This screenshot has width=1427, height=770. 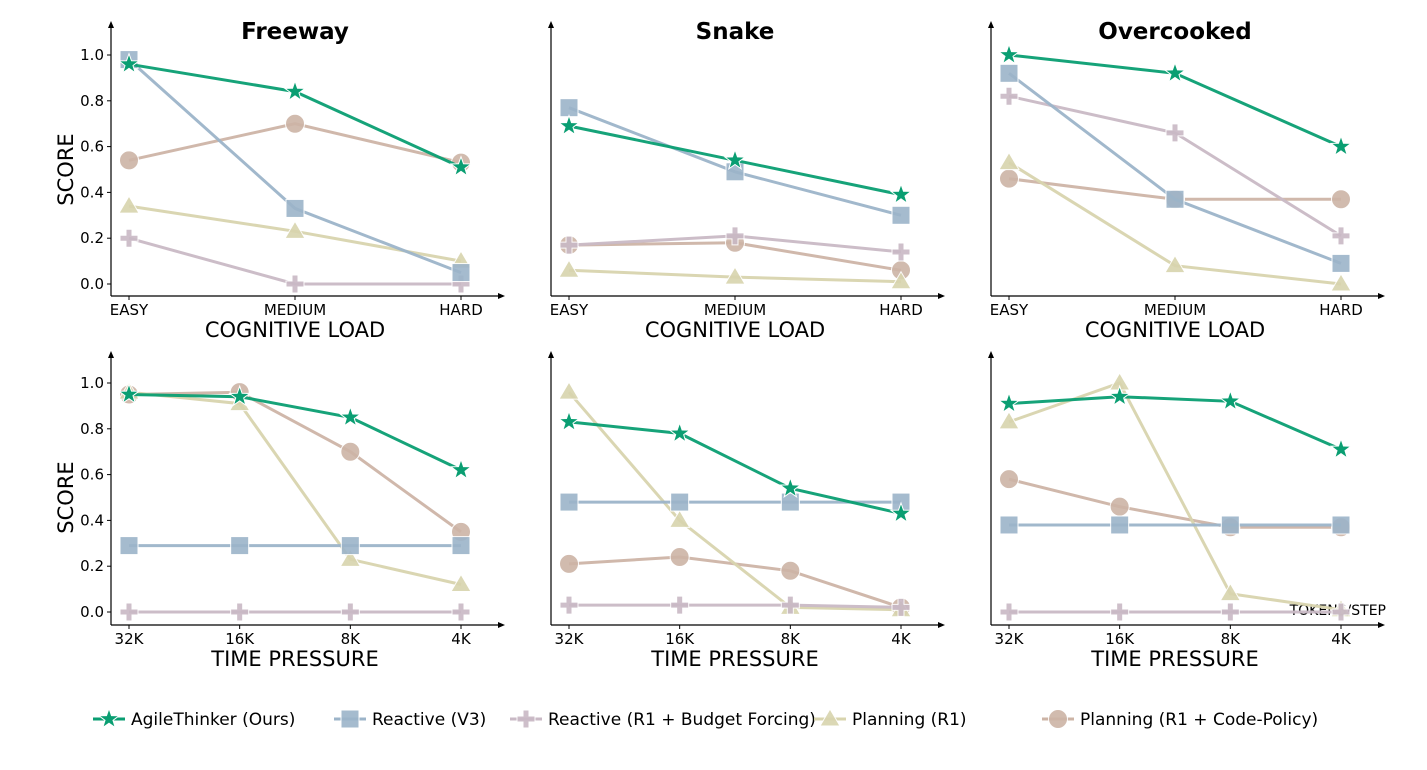 I want to click on star-icon, so click(x=109, y=717).